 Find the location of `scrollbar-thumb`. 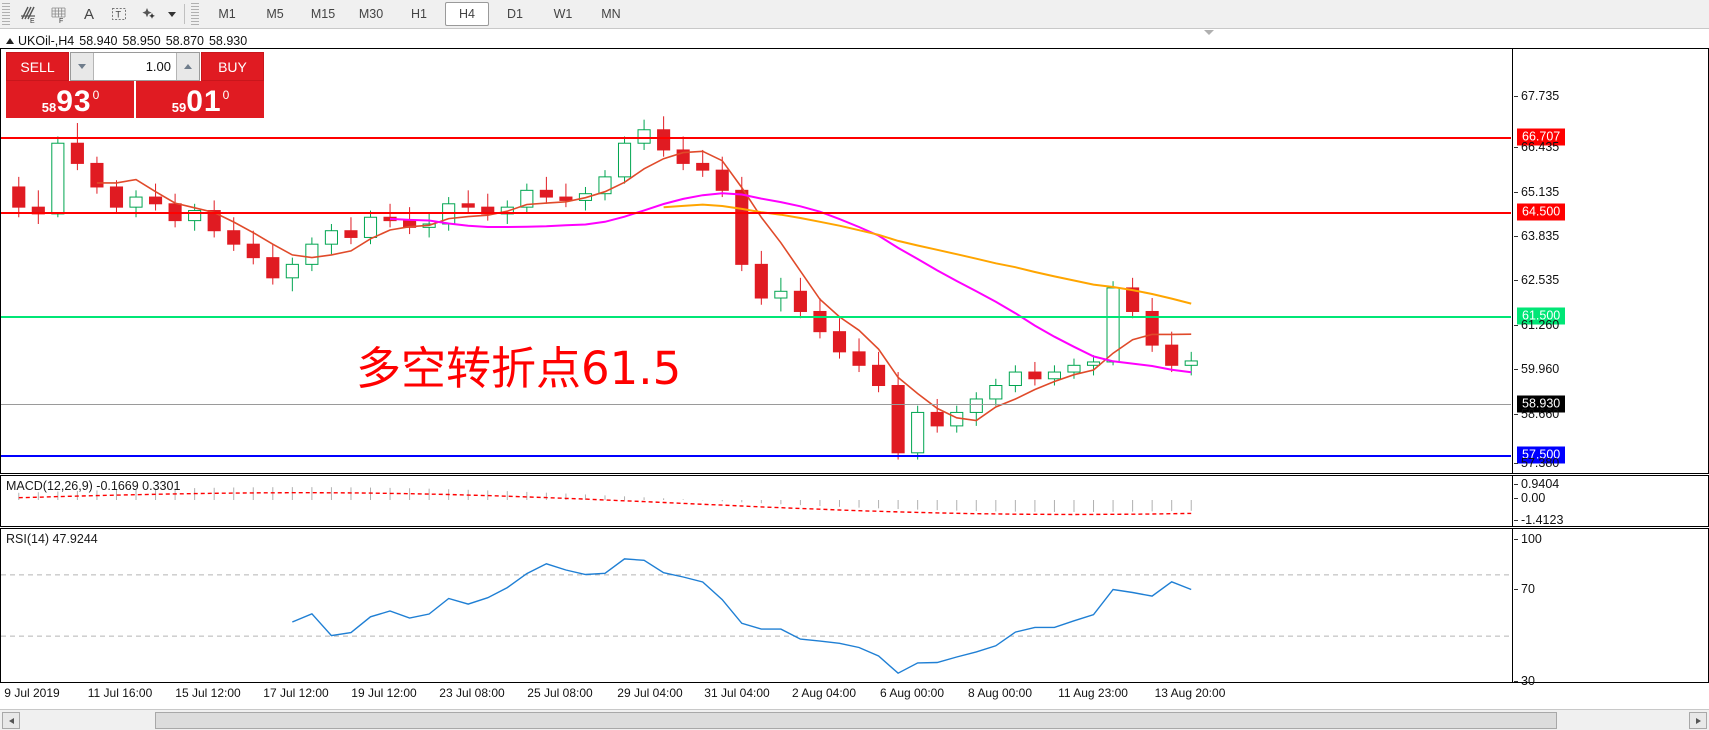

scrollbar-thumb is located at coordinates (856, 720).